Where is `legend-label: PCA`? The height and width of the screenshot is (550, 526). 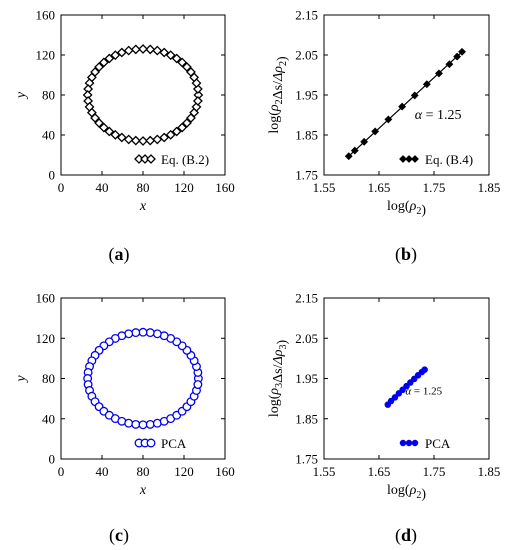 legend-label: PCA is located at coordinates (174, 443).